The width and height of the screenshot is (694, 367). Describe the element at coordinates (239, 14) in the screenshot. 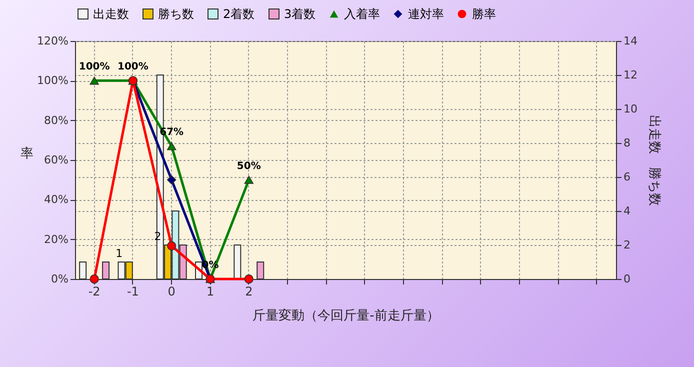

I see `legend-label: 2着数` at that location.